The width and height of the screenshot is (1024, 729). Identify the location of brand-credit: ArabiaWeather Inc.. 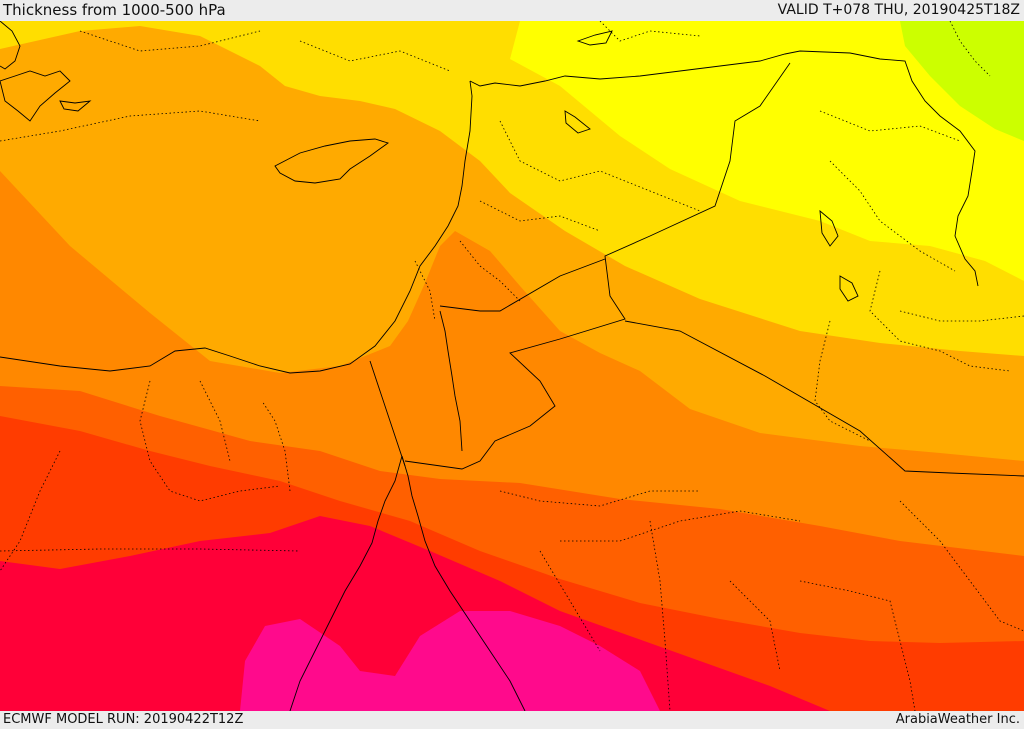
(957, 719).